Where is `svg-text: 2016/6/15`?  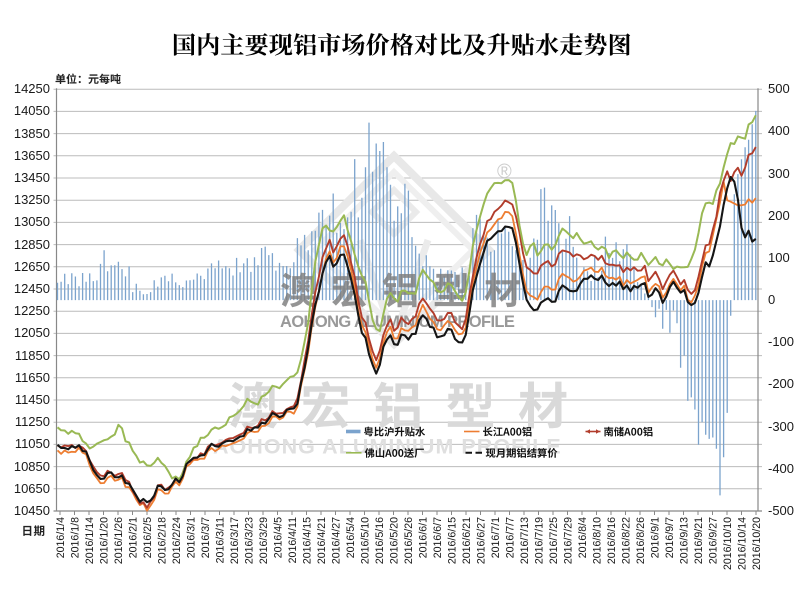
svg-text: 2016/6/15 is located at coordinates (453, 540).